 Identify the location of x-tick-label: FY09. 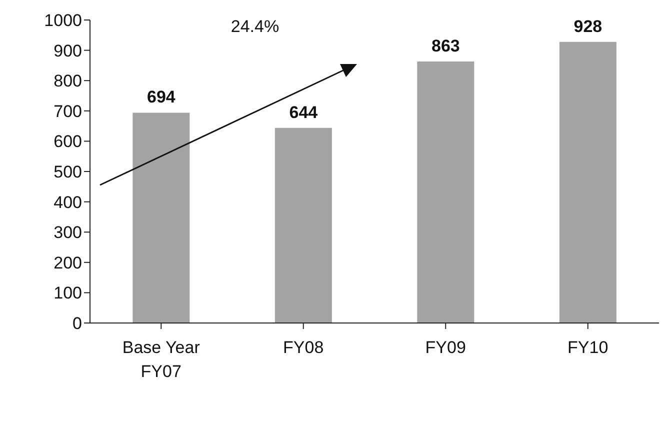
(445, 347).